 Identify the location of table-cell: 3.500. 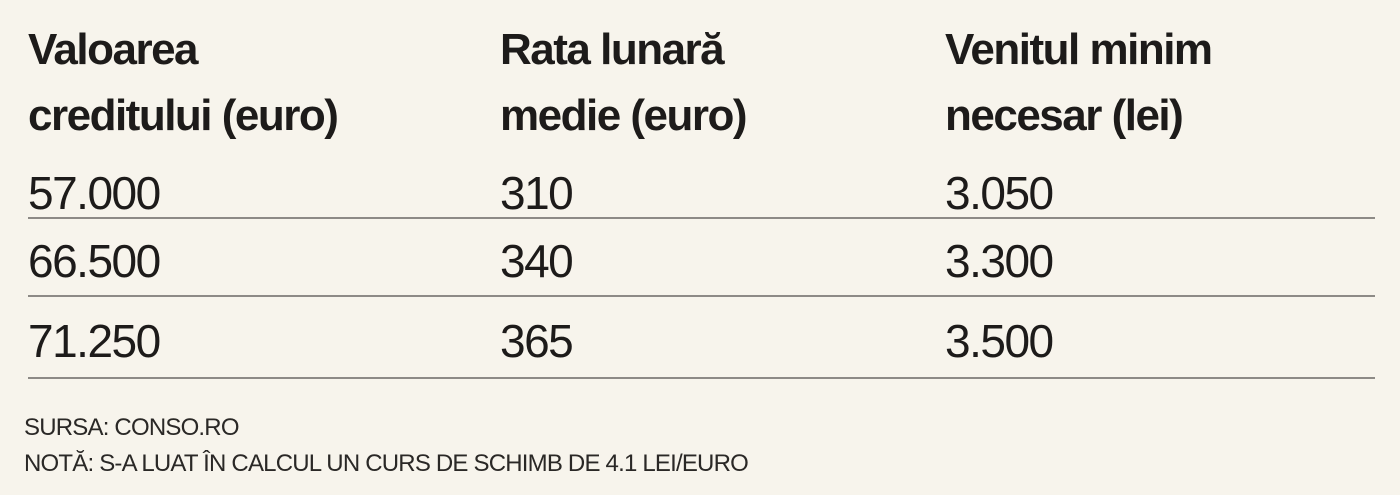
(999, 341).